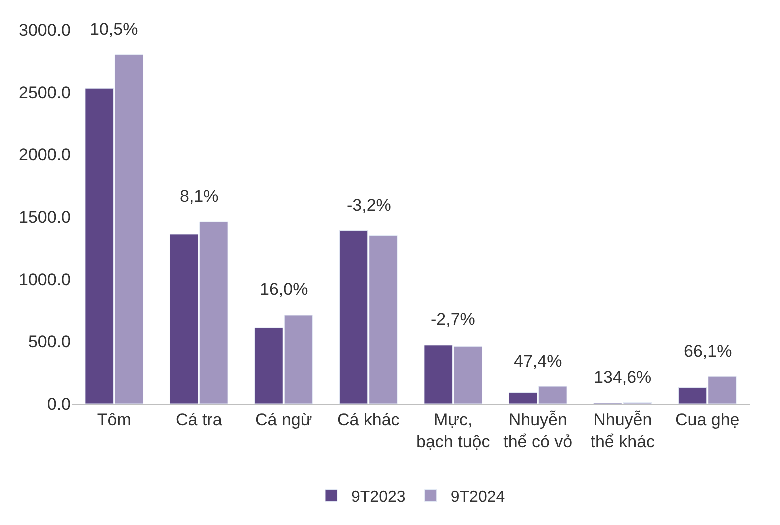 The height and width of the screenshot is (525, 780). I want to click on y-tick-label: 1000.0, so click(45, 280).